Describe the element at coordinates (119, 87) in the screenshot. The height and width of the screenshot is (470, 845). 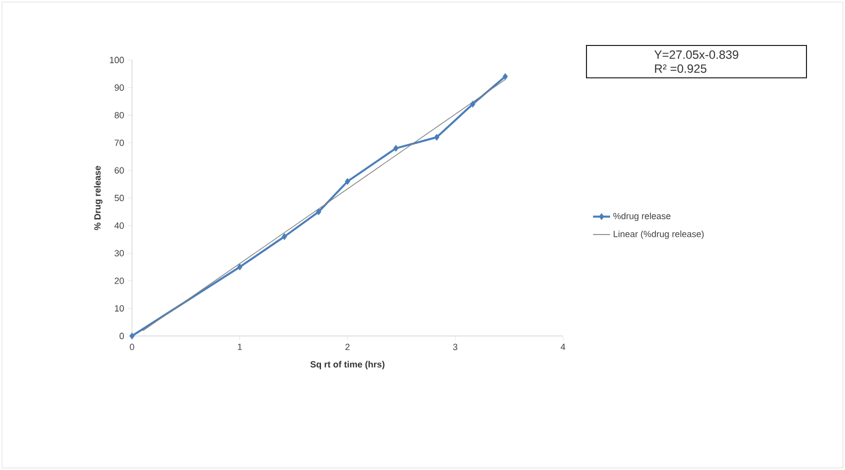
I see `y-tick-label: 90` at that location.